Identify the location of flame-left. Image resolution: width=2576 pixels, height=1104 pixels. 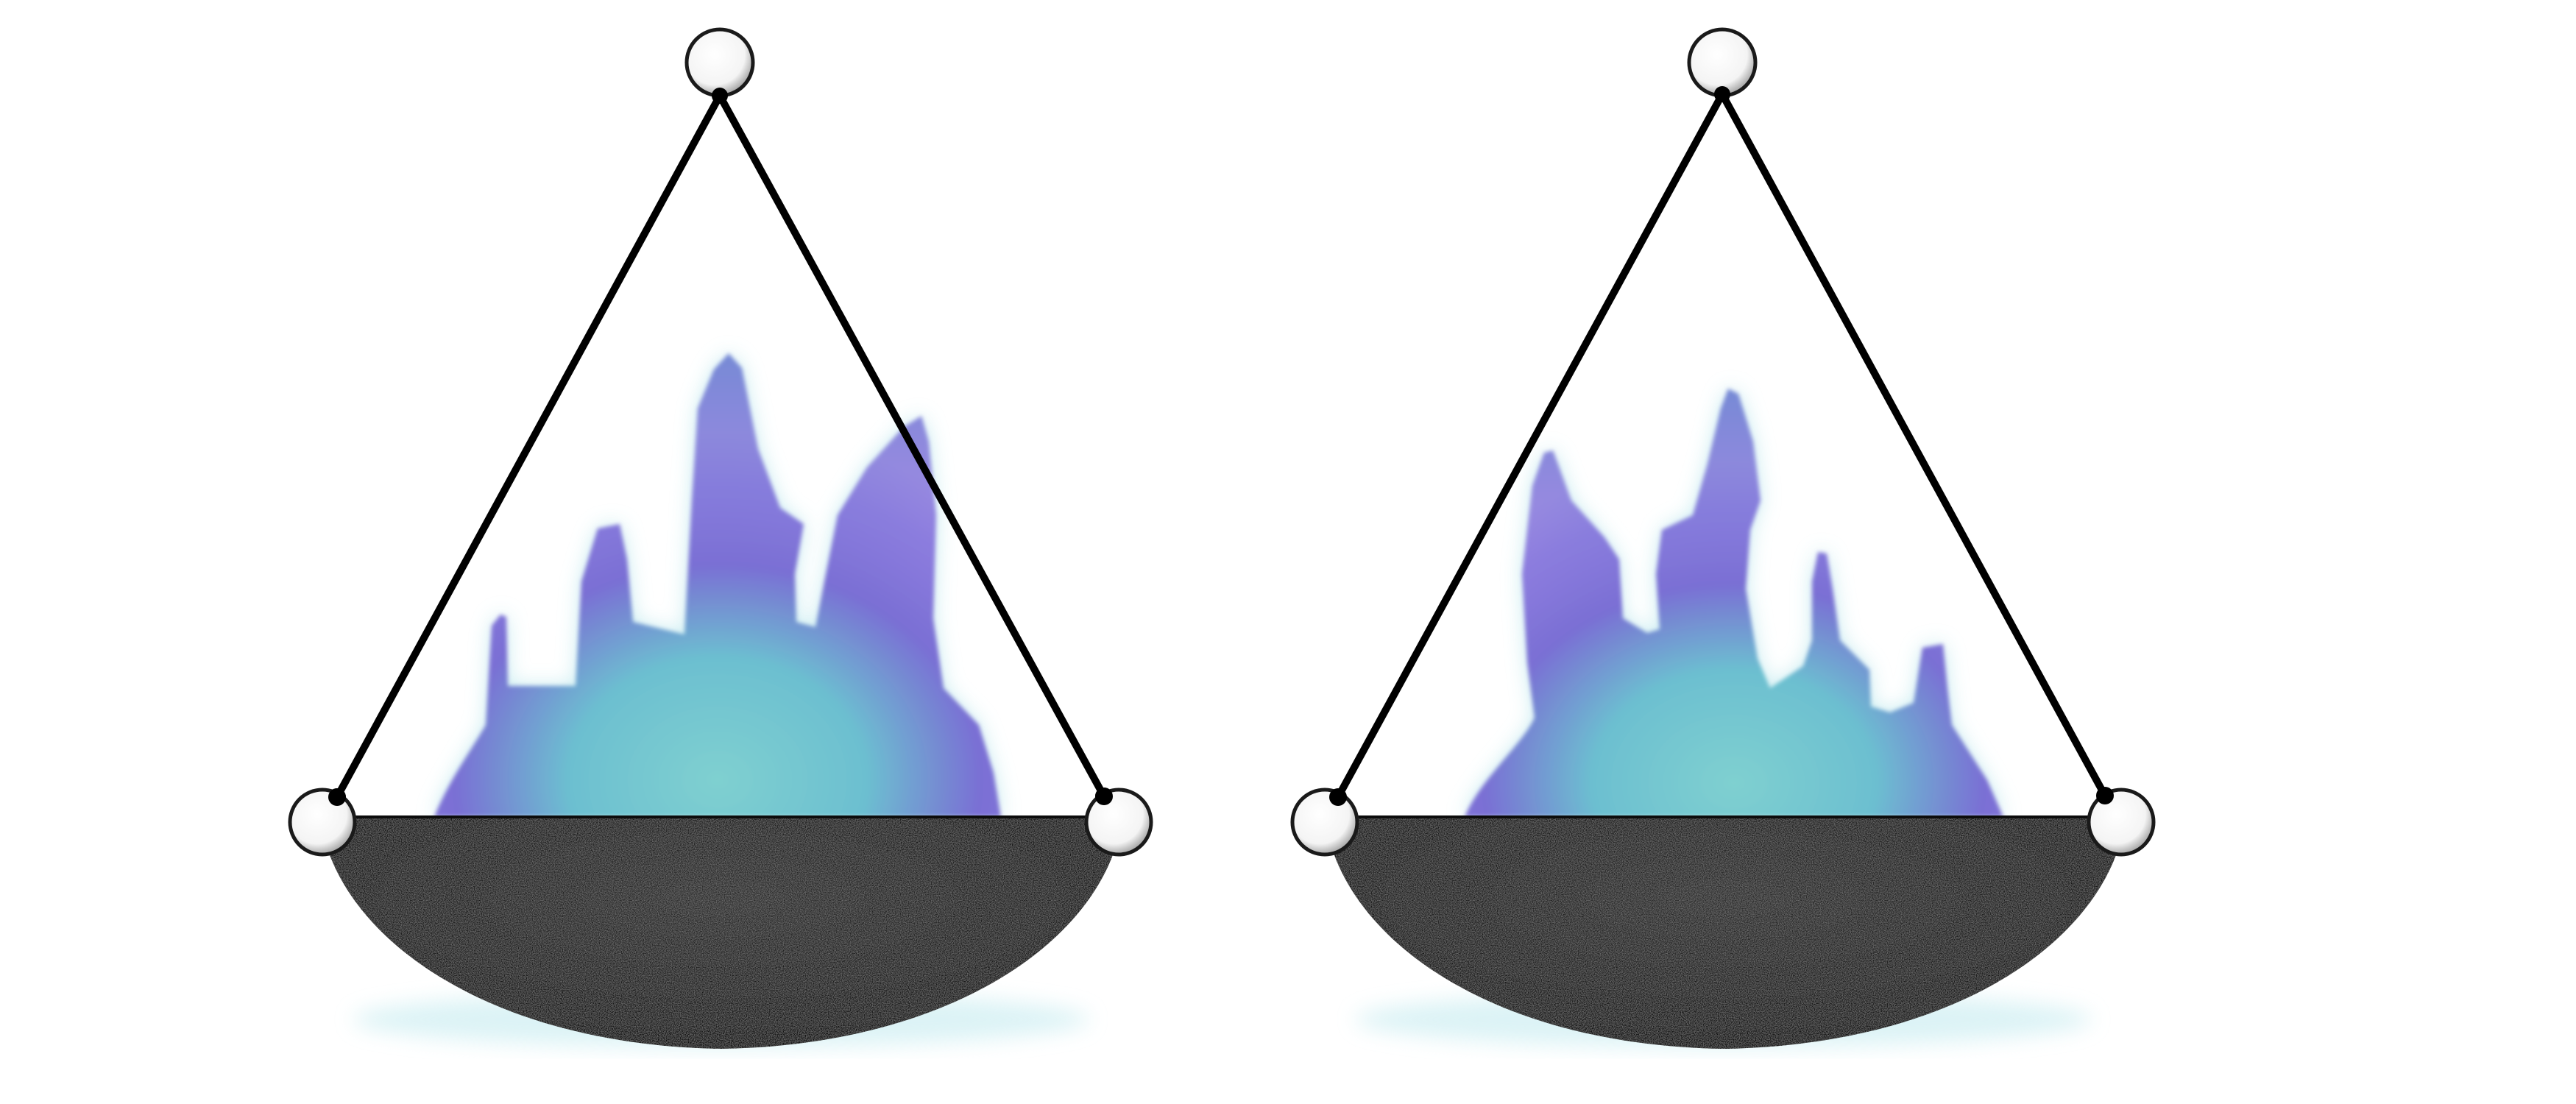
(717, 585).